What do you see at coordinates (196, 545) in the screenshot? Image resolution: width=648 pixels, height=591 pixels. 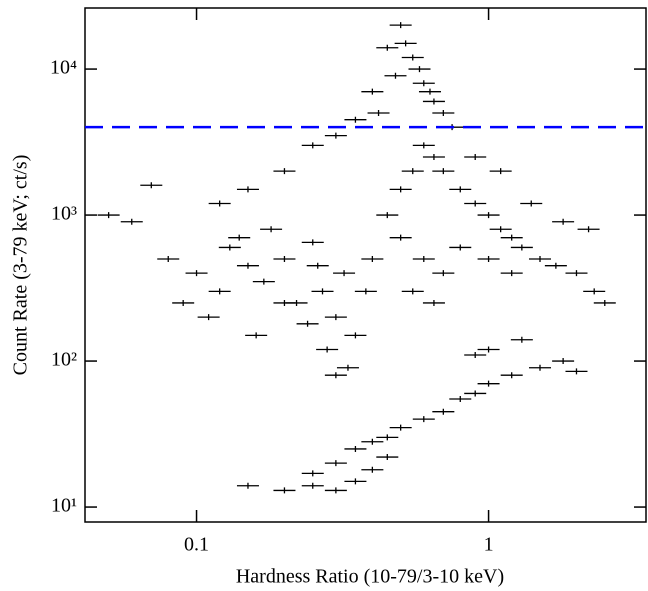 I see `x-tick-label: 0.1` at bounding box center [196, 545].